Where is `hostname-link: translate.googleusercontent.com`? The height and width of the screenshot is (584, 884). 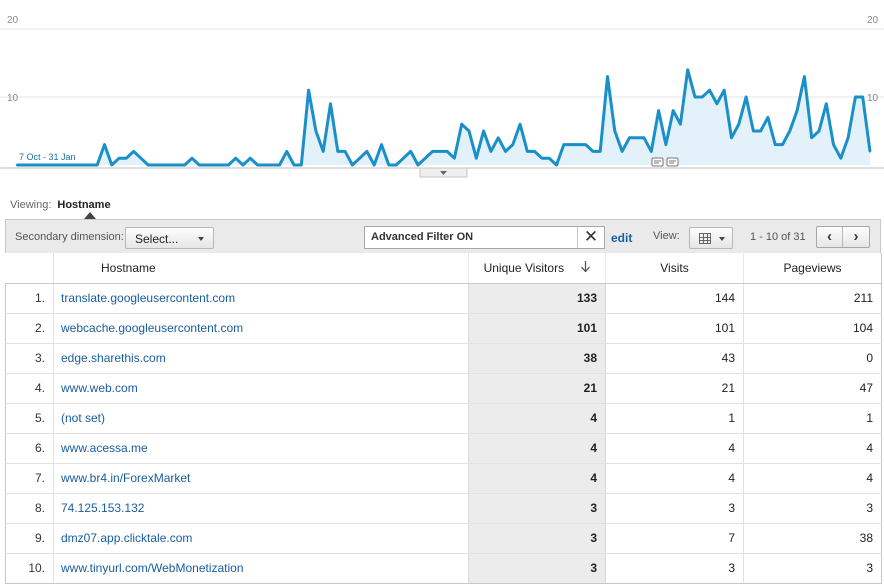 hostname-link: translate.googleusercontent.com is located at coordinates (148, 298).